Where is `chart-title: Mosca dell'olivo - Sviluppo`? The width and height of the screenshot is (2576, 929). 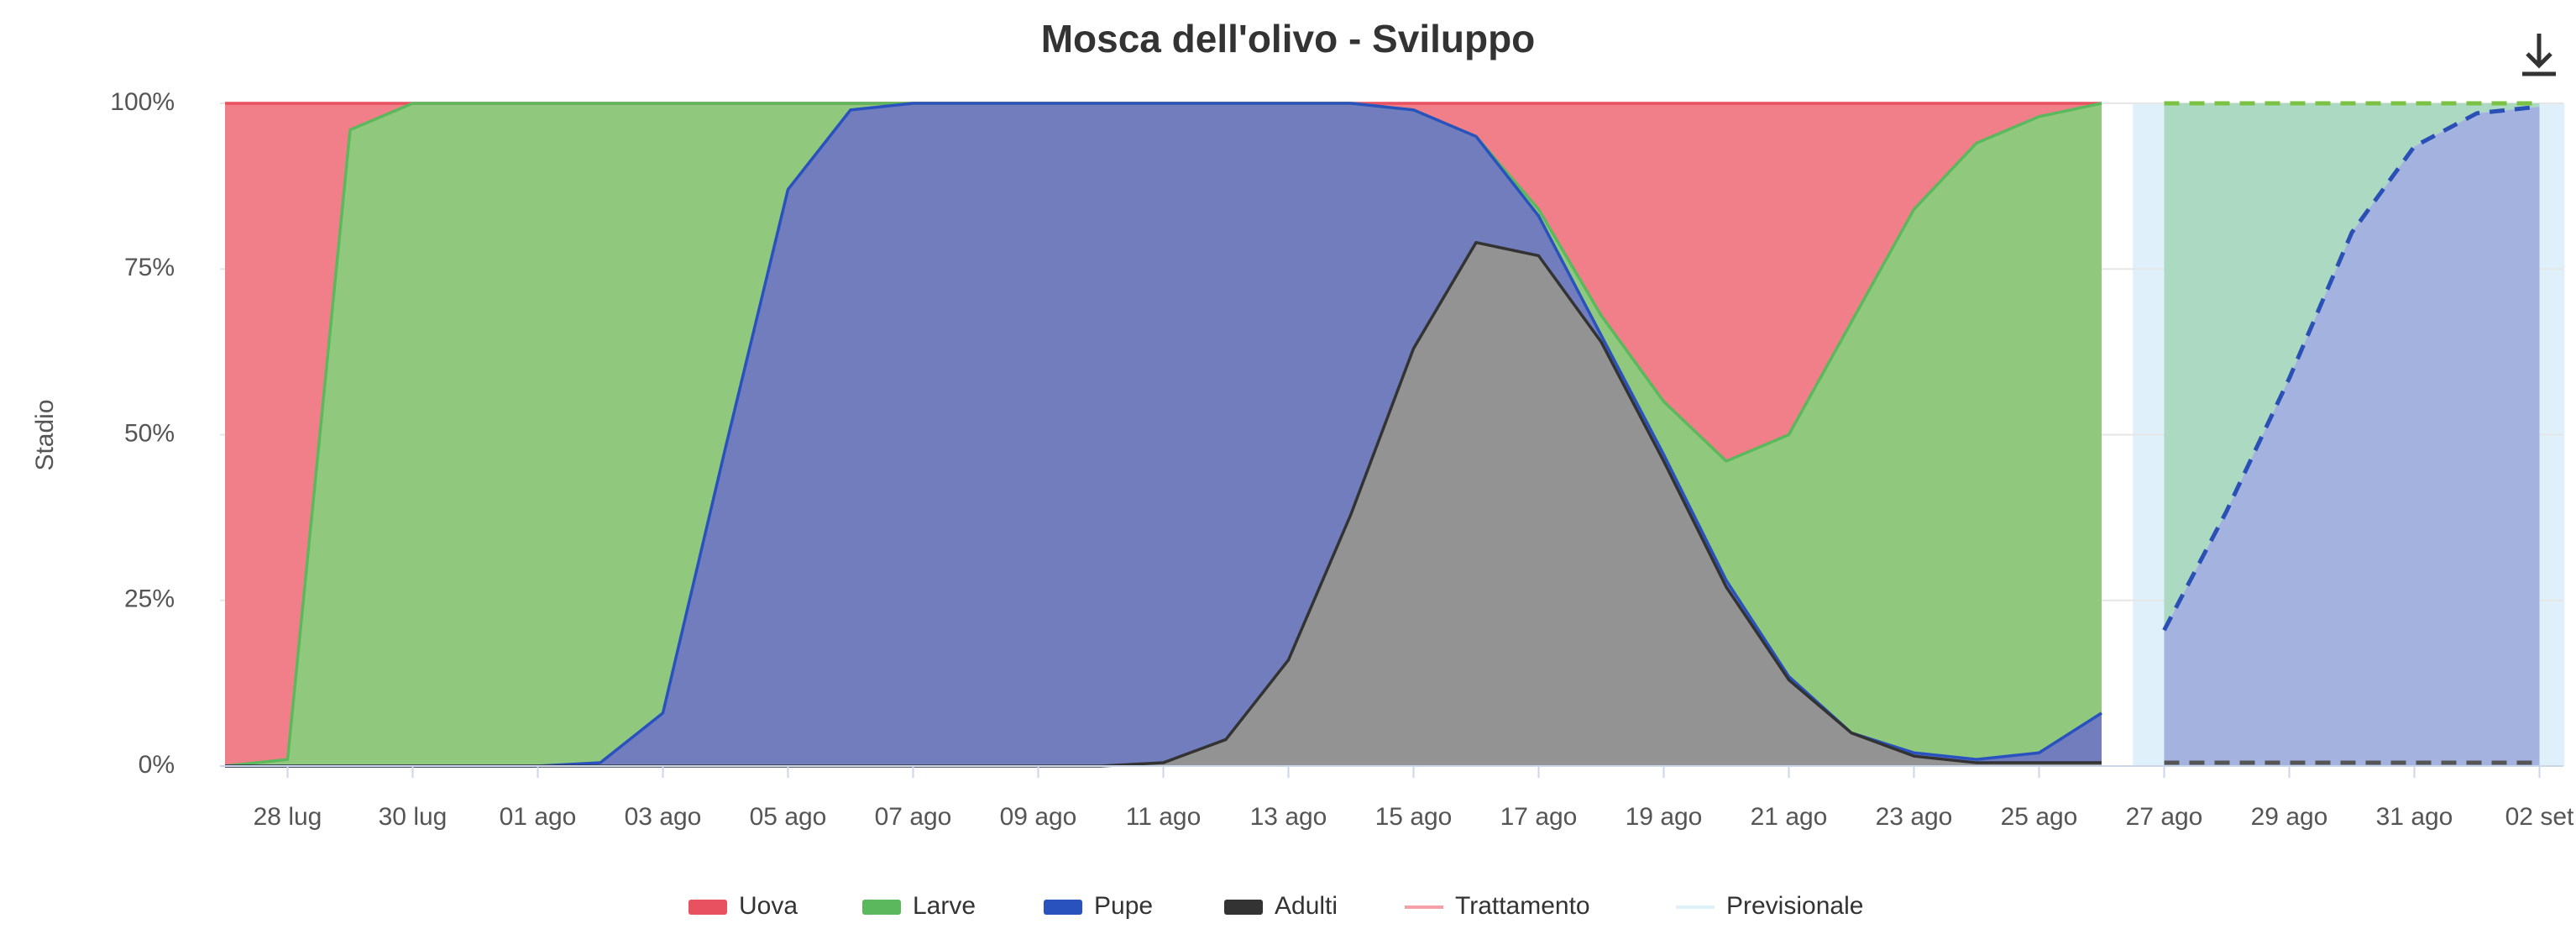 chart-title: Mosca dell'olivo - Sviluppo is located at coordinates (1288, 38).